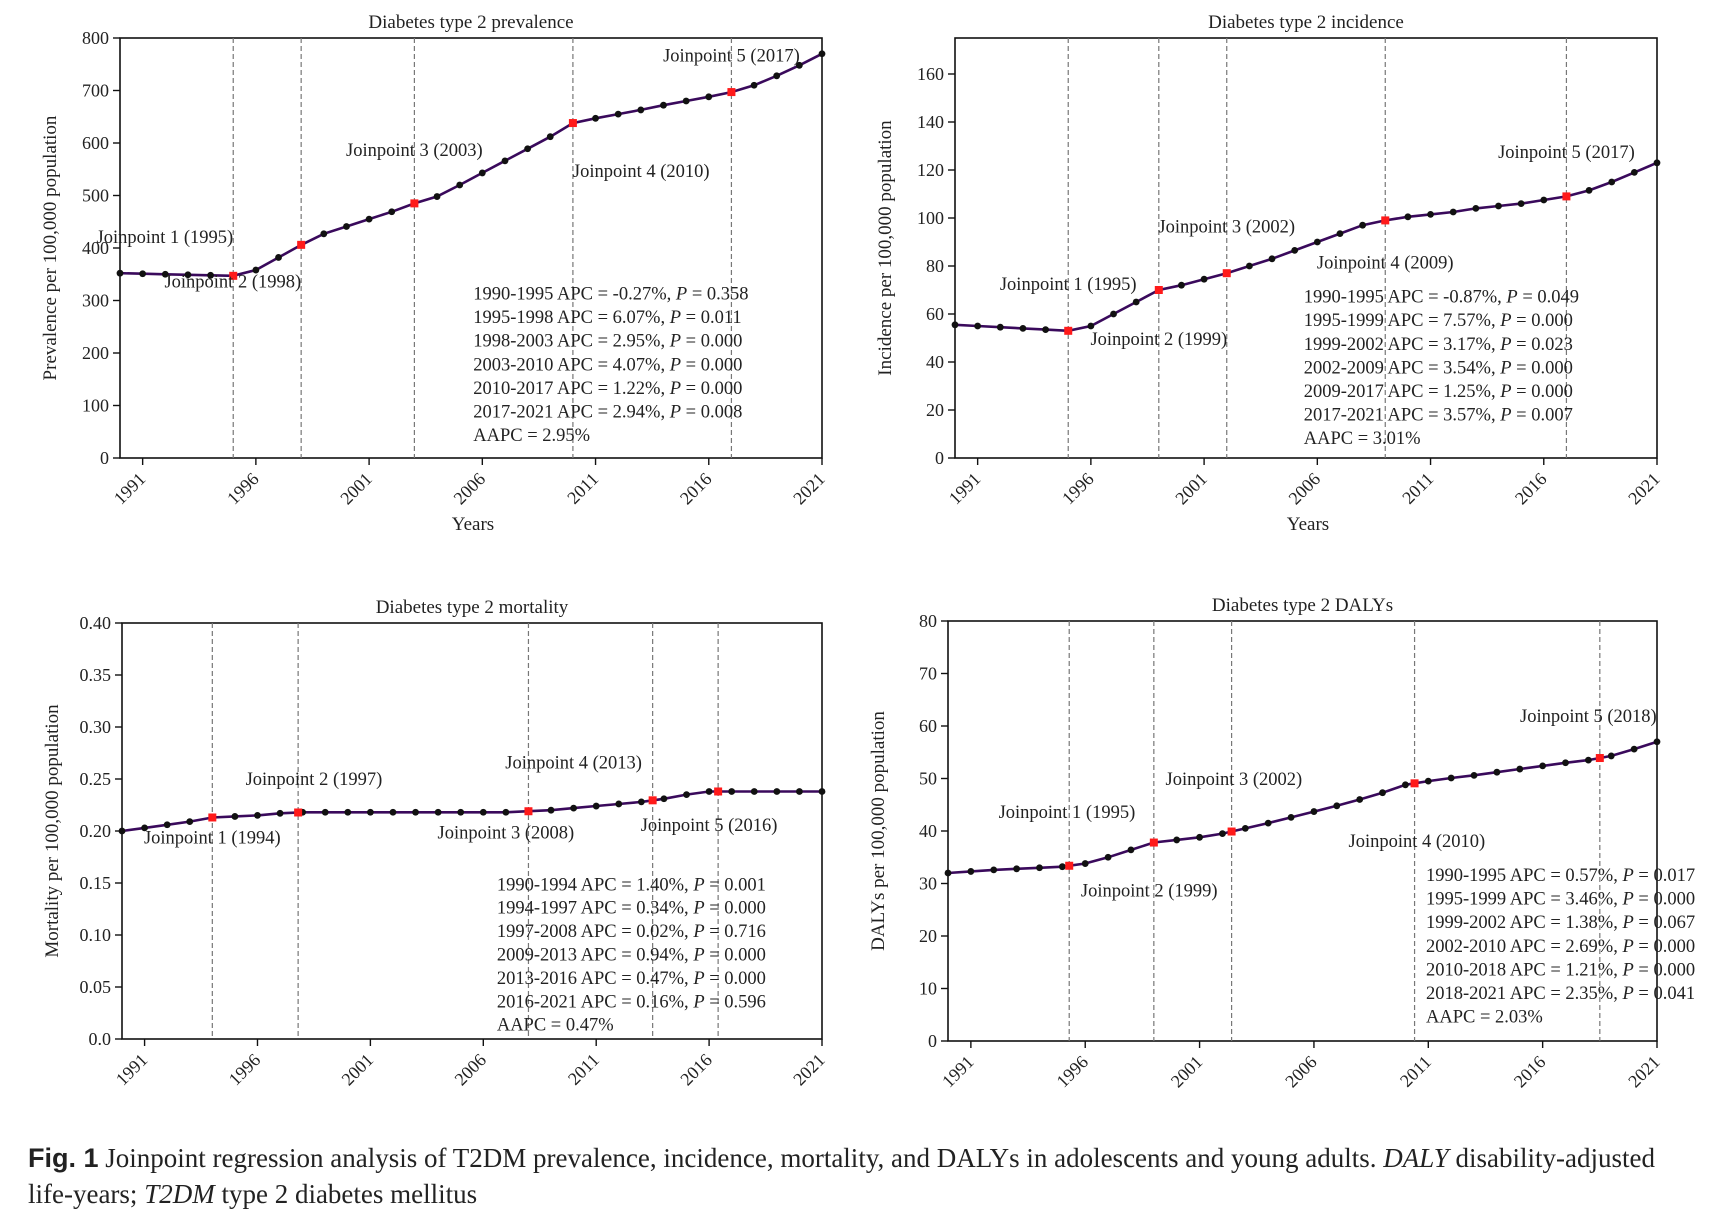  I want to click on joinpoint-label: Joinpoint 5 (2016), so click(709, 826).